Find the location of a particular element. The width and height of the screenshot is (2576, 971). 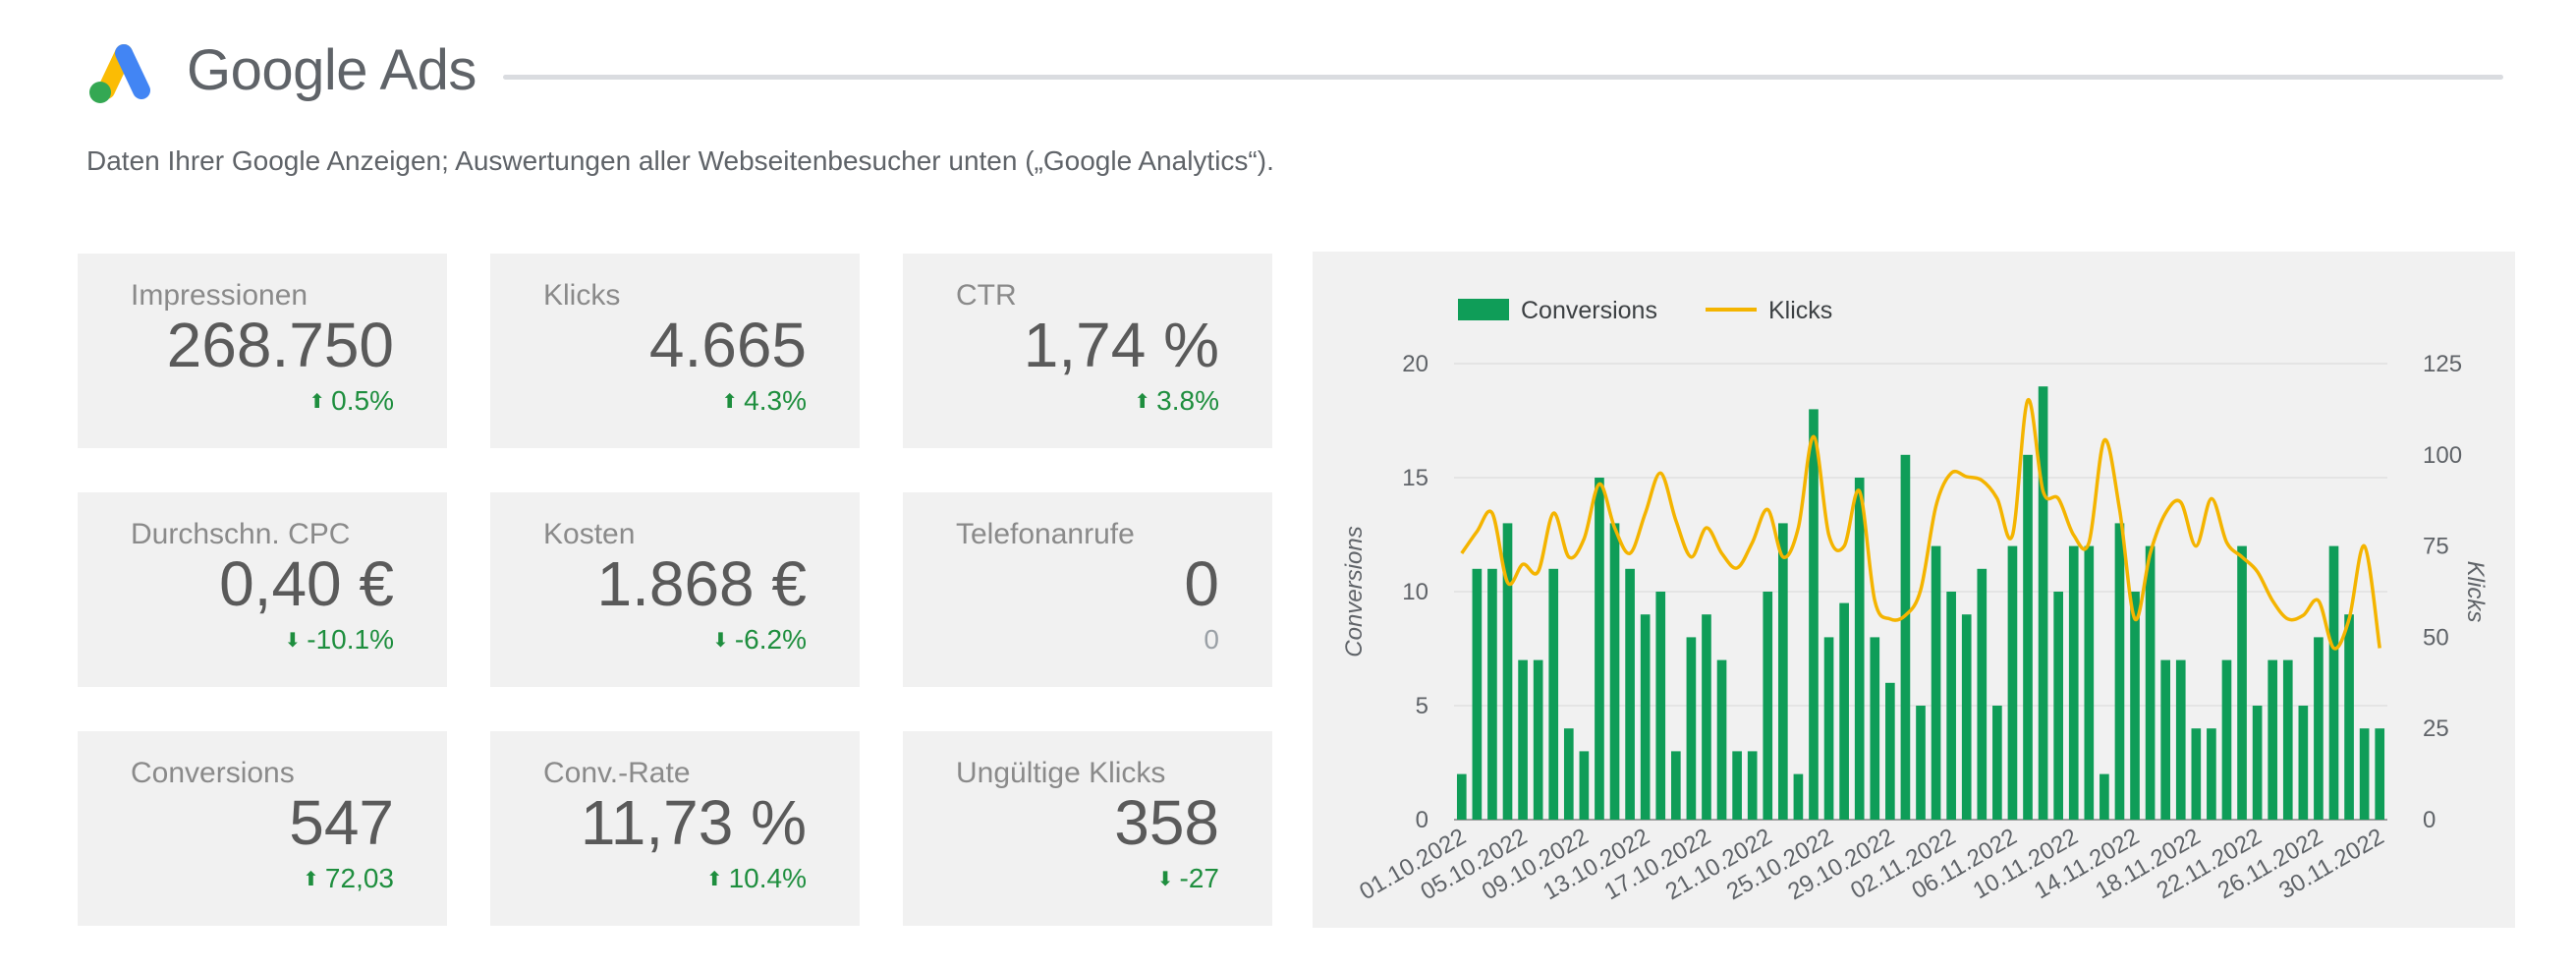

scorecard: Telefonanrufe 0 0 is located at coordinates (1087, 589).